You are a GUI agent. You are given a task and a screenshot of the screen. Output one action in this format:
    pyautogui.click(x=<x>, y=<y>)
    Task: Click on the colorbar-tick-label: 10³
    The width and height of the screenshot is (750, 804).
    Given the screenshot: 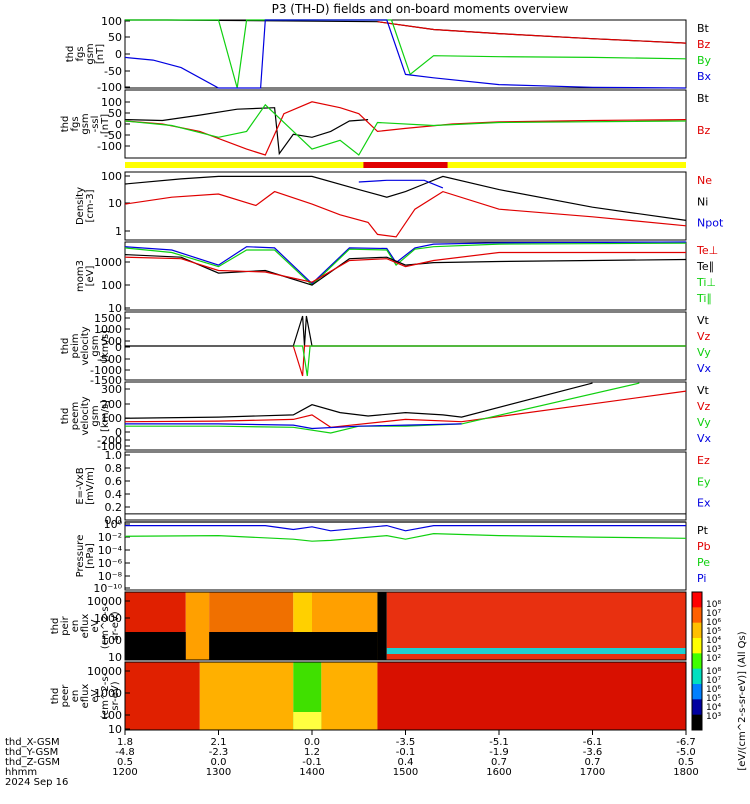 What is the action you would take?
    pyautogui.click(x=713, y=717)
    